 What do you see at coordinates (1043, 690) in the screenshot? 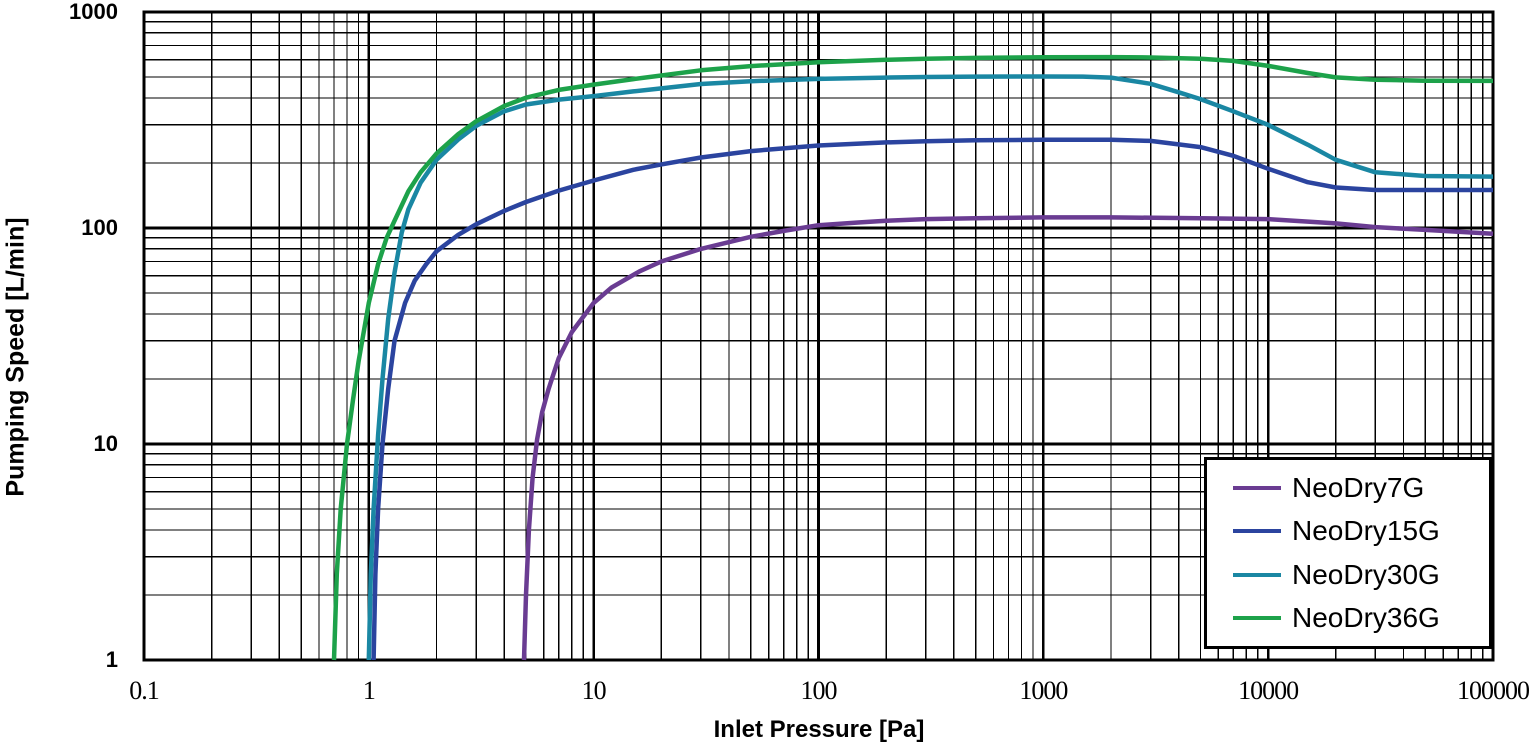
I see `x-tick-label-1000: 1000` at bounding box center [1043, 690].